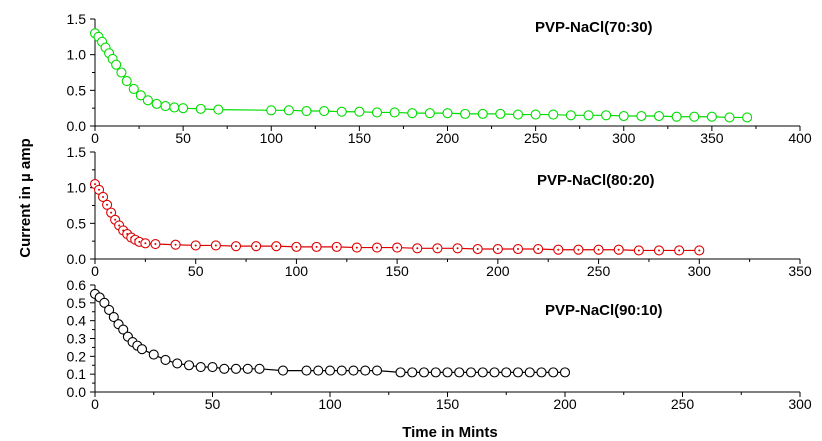 This screenshot has width=822, height=441. Describe the element at coordinates (77, 152) in the screenshot. I see `y-tick-label: 1.5` at that location.